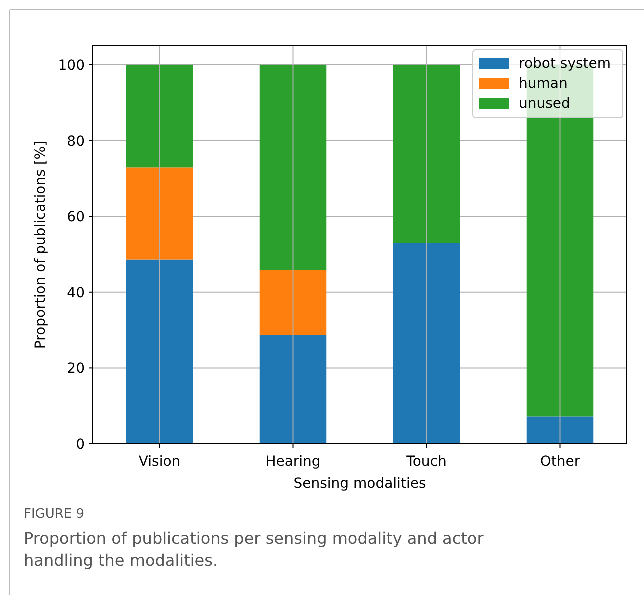 This screenshot has height=605, width=644. I want to click on legend-label: robot system, so click(565, 64).